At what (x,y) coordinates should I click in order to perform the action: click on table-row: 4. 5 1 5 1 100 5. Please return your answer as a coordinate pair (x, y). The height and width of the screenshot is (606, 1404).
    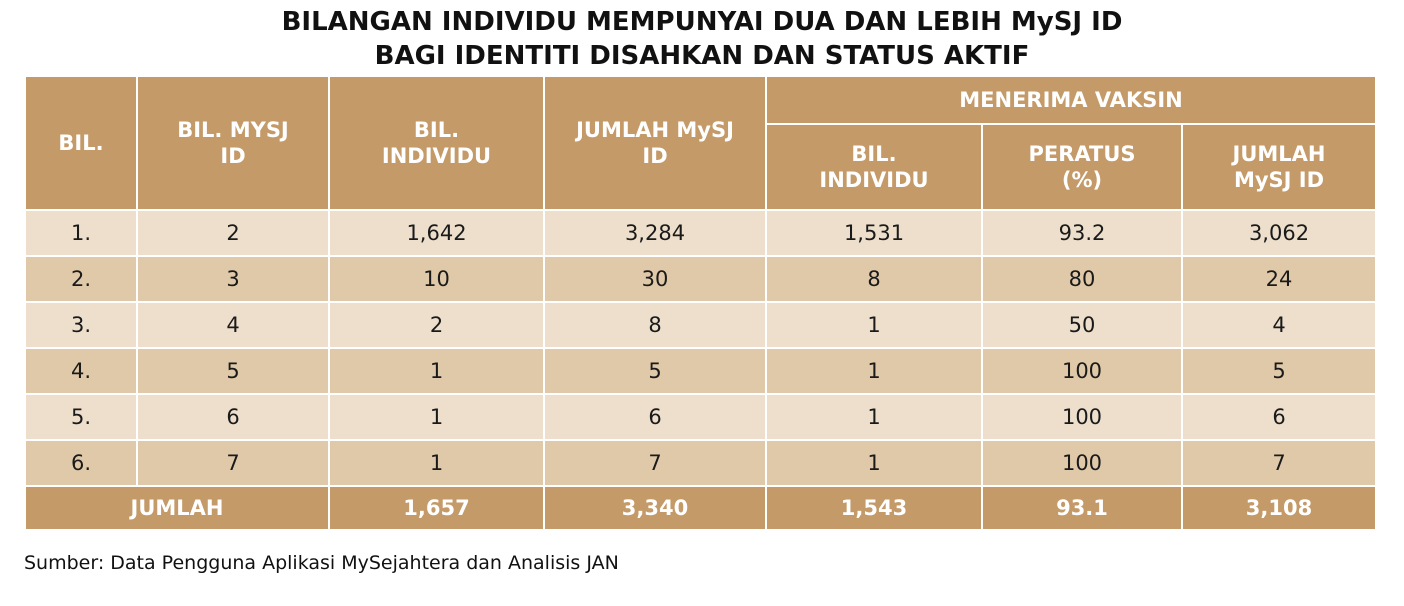
    Looking at the image, I should click on (700, 371).